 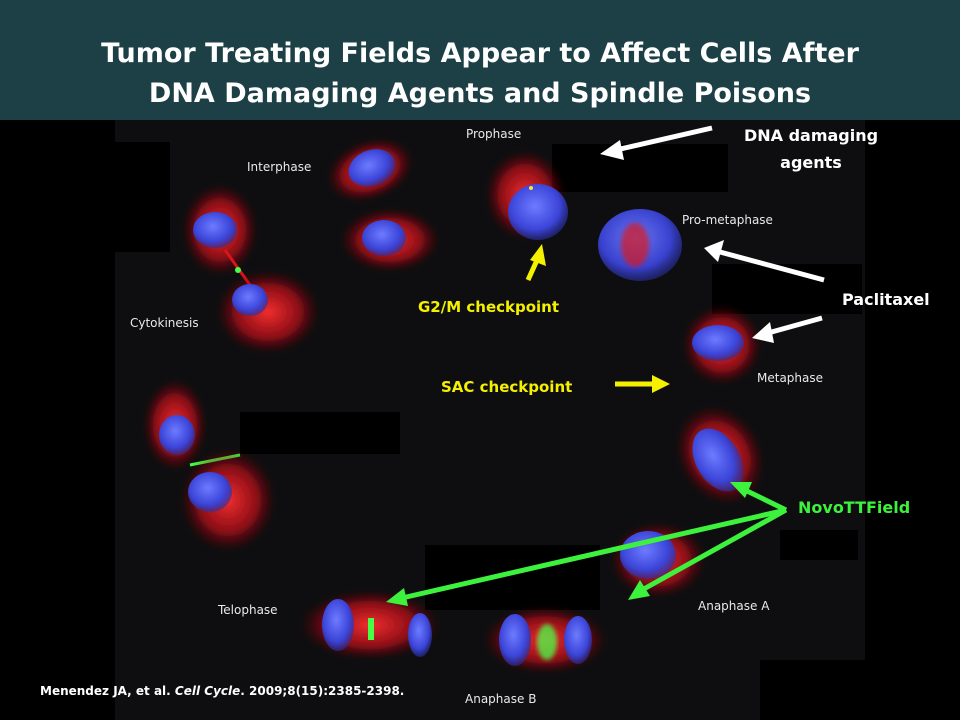 What do you see at coordinates (640, 245) in the screenshot?
I see `cell-prometaphase` at bounding box center [640, 245].